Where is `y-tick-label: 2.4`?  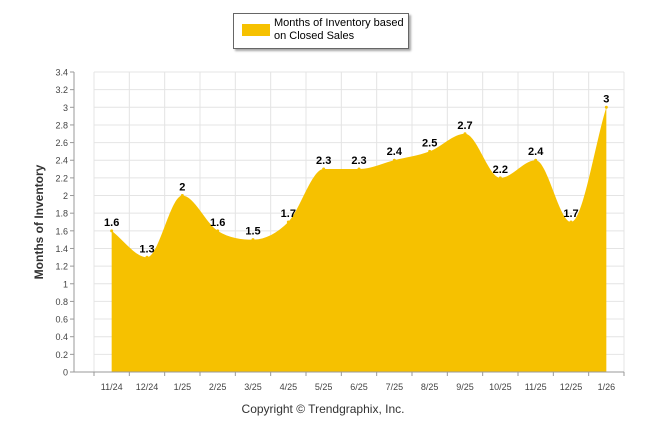 y-tick-label: 2.4 is located at coordinates (61, 161).